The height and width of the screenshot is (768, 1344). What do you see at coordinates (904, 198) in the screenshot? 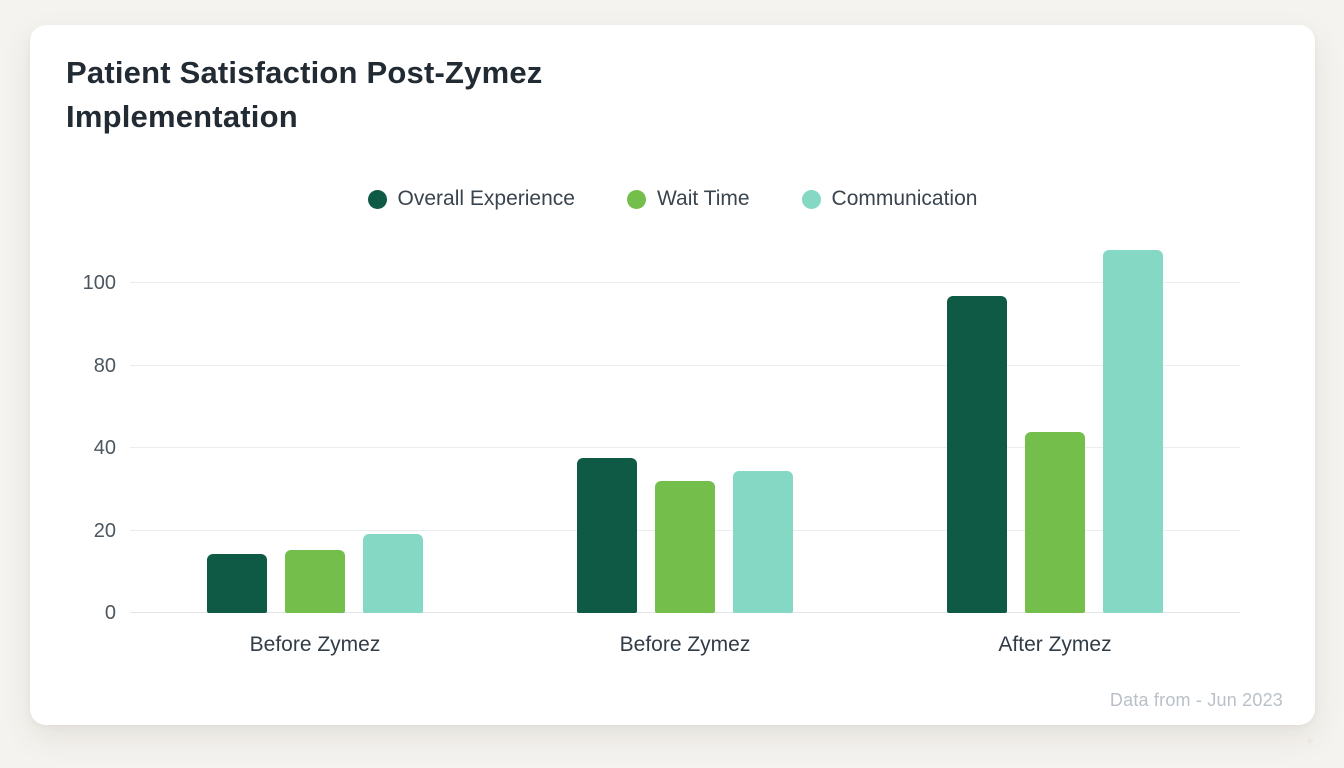
I see `legend-label: Communication` at bounding box center [904, 198].